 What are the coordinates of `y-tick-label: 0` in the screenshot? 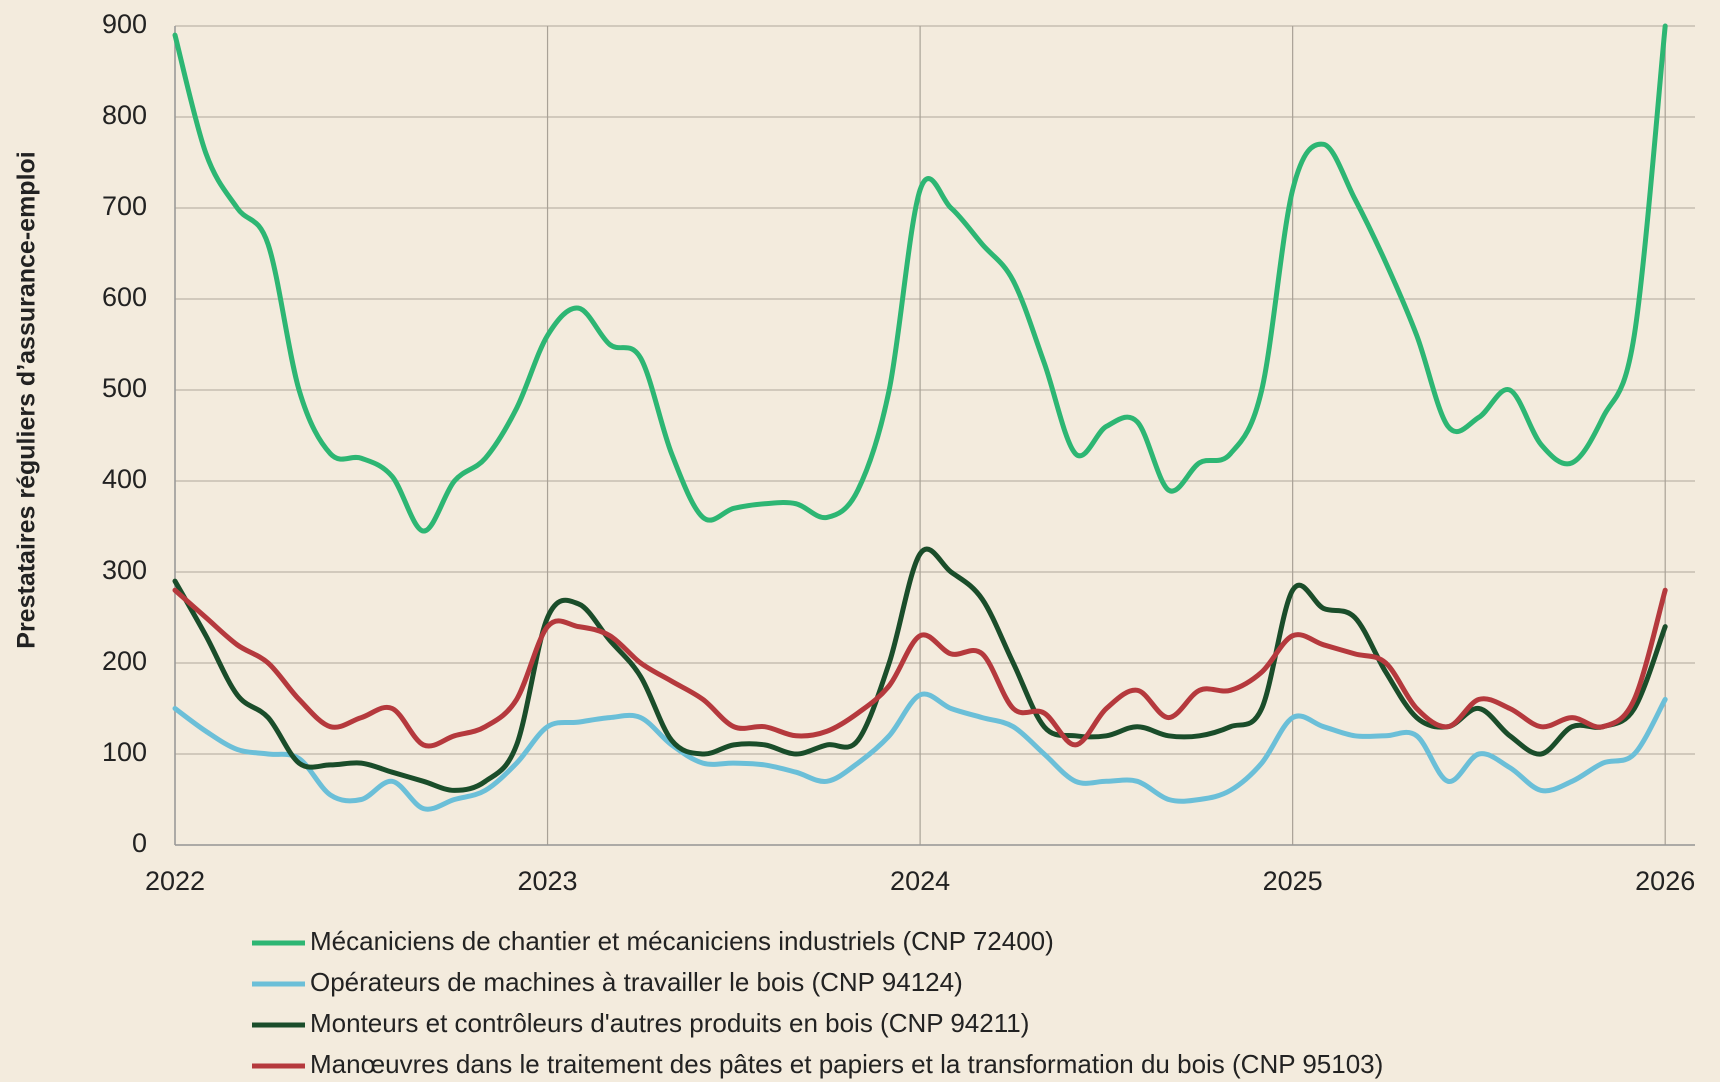 It's located at (139, 843).